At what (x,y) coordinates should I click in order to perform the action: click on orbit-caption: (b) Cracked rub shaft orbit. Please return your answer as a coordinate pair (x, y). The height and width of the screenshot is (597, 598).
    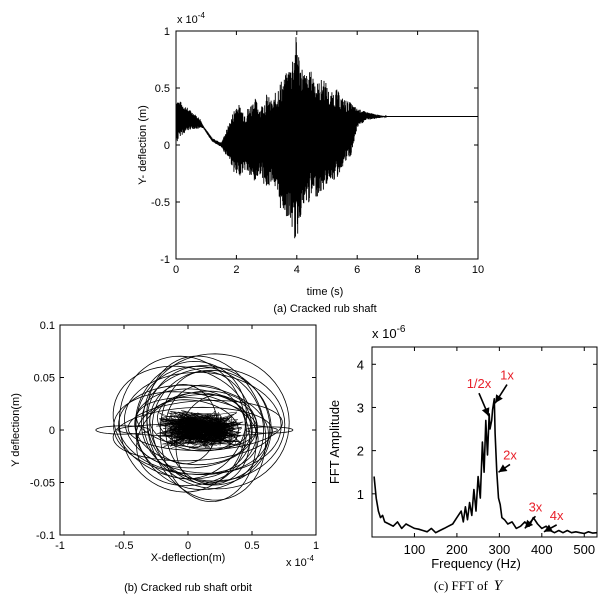
    Looking at the image, I should click on (188, 588).